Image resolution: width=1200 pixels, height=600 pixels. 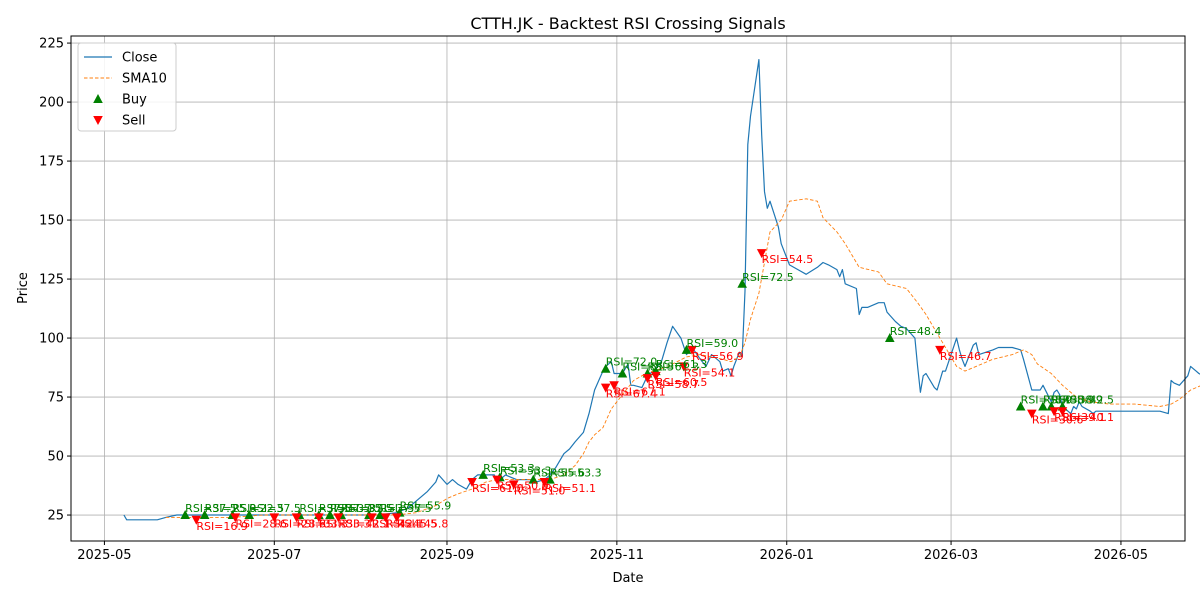 What do you see at coordinates (426, 506) in the screenshot?
I see `buy-annotation: RSI=55.9` at bounding box center [426, 506].